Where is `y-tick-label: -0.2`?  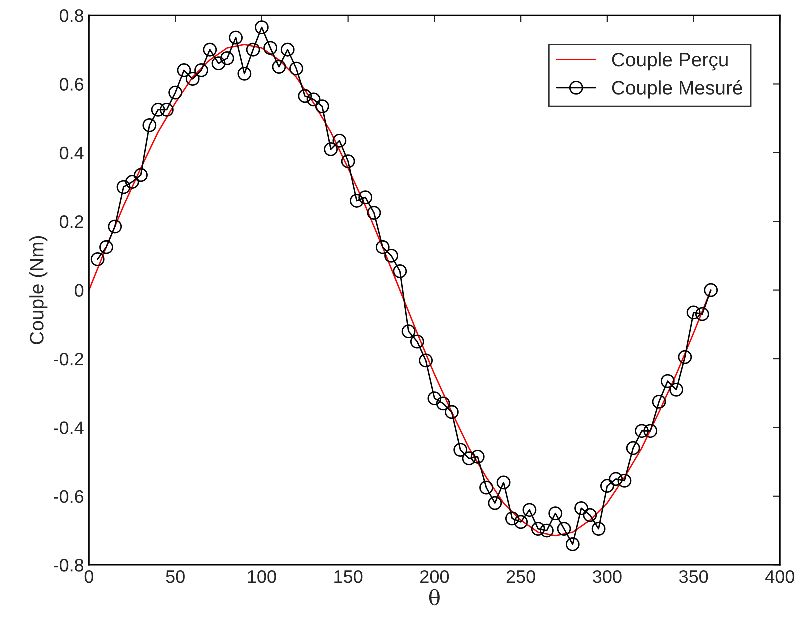
y-tick-label: -0.2 is located at coordinates (69, 359).